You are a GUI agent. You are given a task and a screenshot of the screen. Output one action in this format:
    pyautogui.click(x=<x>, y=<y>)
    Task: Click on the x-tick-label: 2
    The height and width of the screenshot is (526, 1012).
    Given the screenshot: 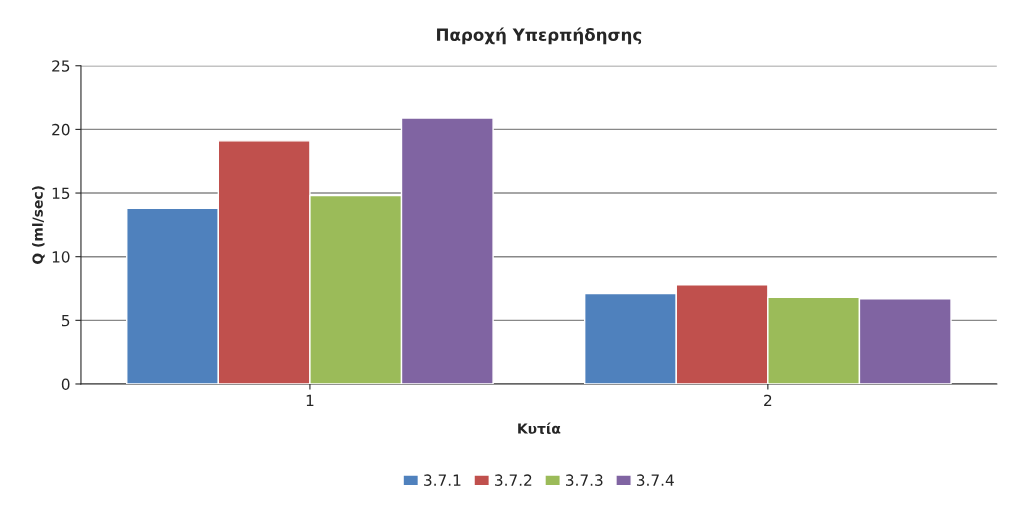 What is the action you would take?
    pyautogui.click(x=768, y=400)
    